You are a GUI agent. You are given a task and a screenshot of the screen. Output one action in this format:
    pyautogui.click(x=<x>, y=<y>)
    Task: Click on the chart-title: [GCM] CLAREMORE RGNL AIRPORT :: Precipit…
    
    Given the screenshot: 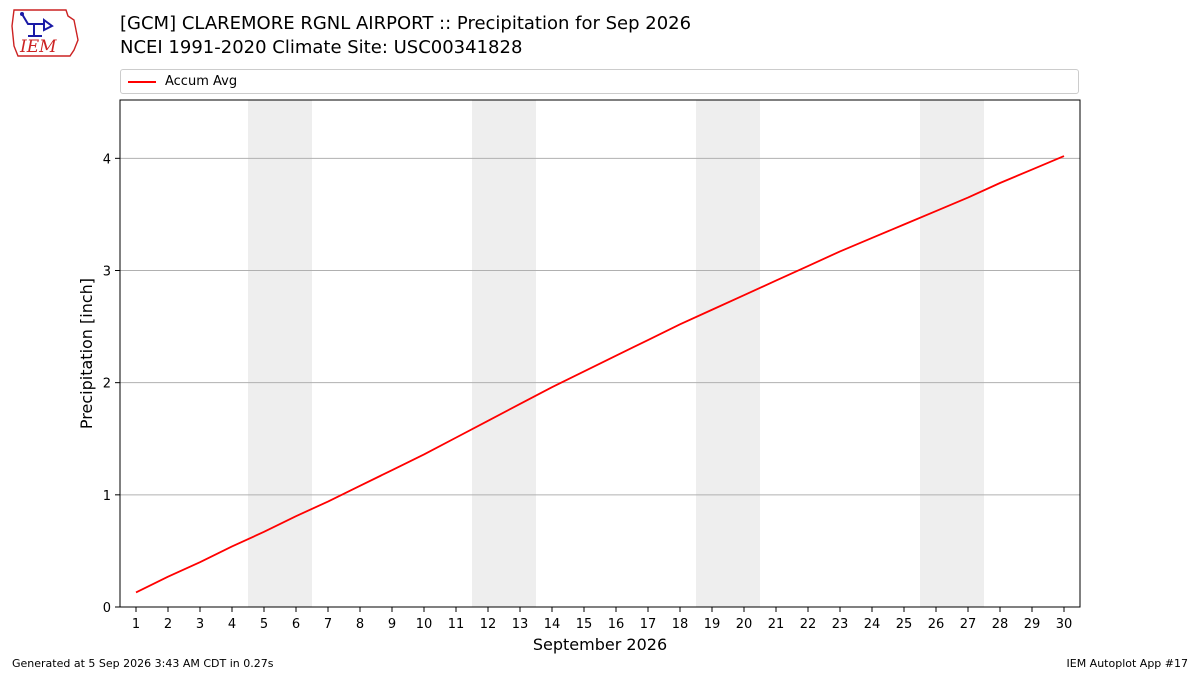 What is the action you would take?
    pyautogui.click(x=405, y=36)
    